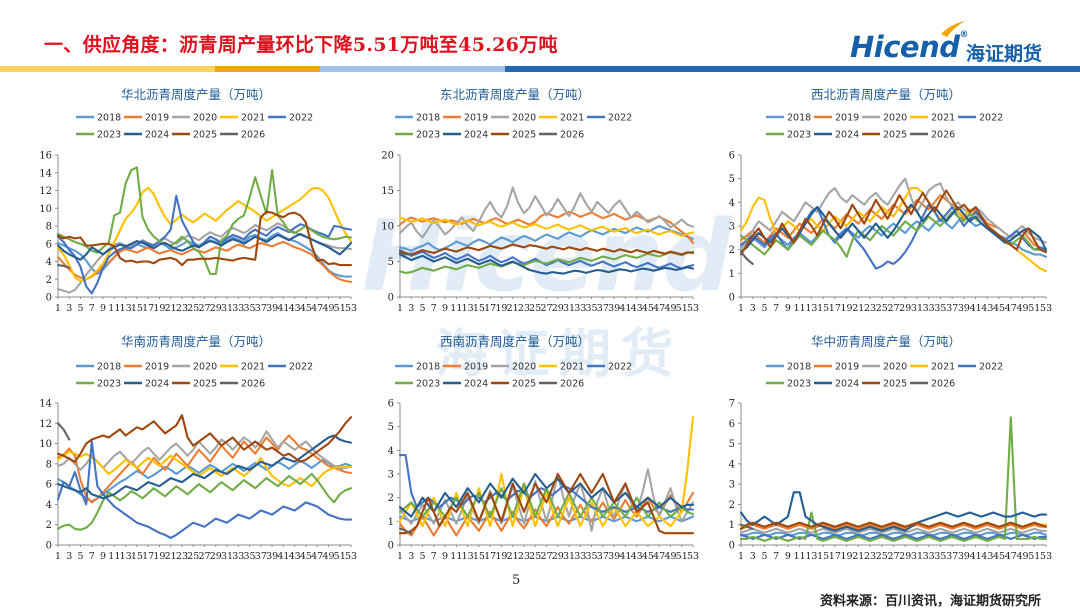 This screenshot has height=609, width=1080. Describe the element at coordinates (953, 29) in the screenshot. I see `logo-swoosh-icon` at that location.